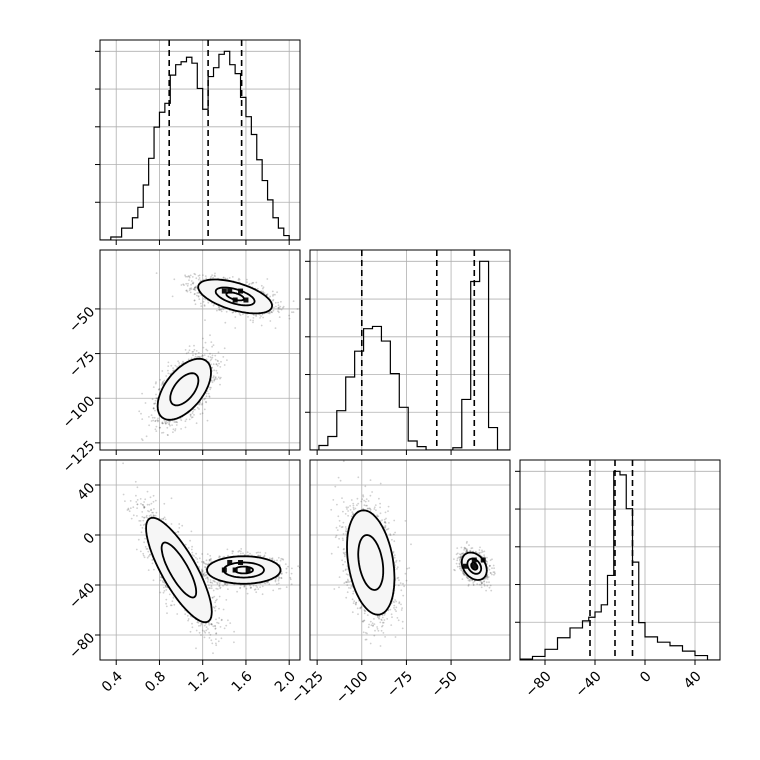 The image size is (760, 760). I want to click on histogram-step-line, so click(200, 145).